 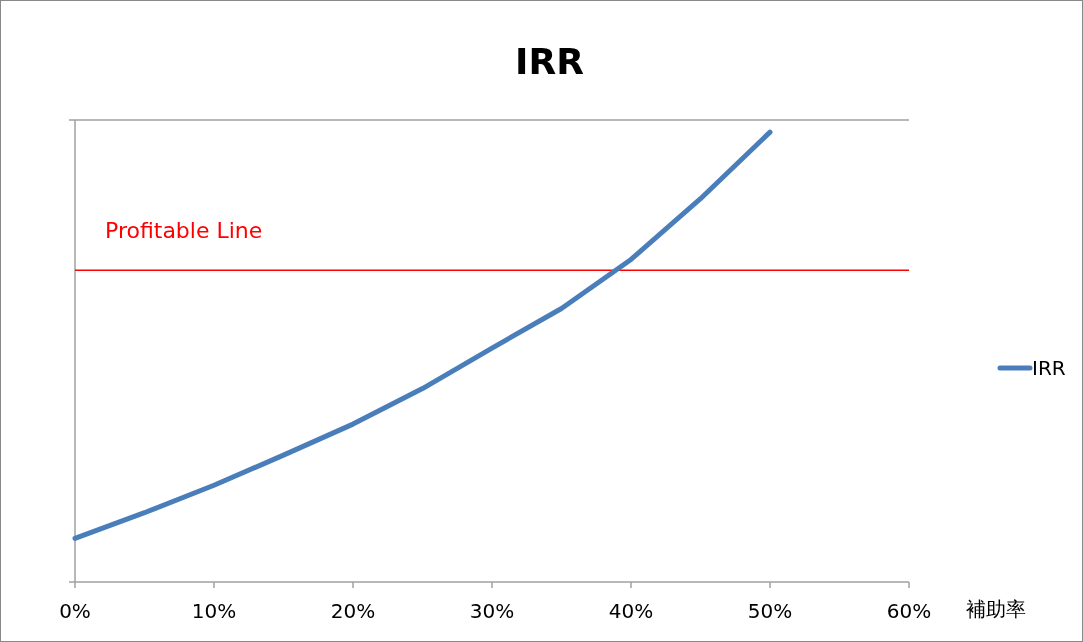 I want to click on x-tick-label: 20%, so click(x=353, y=611).